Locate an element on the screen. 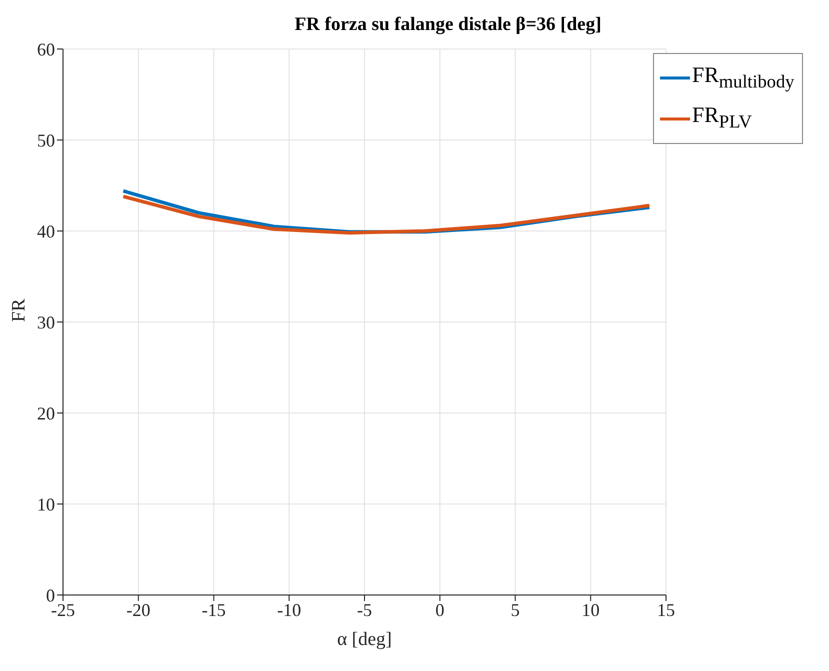 This screenshot has height=671, width=829. y-tick-label: 0 is located at coordinates (50, 595).